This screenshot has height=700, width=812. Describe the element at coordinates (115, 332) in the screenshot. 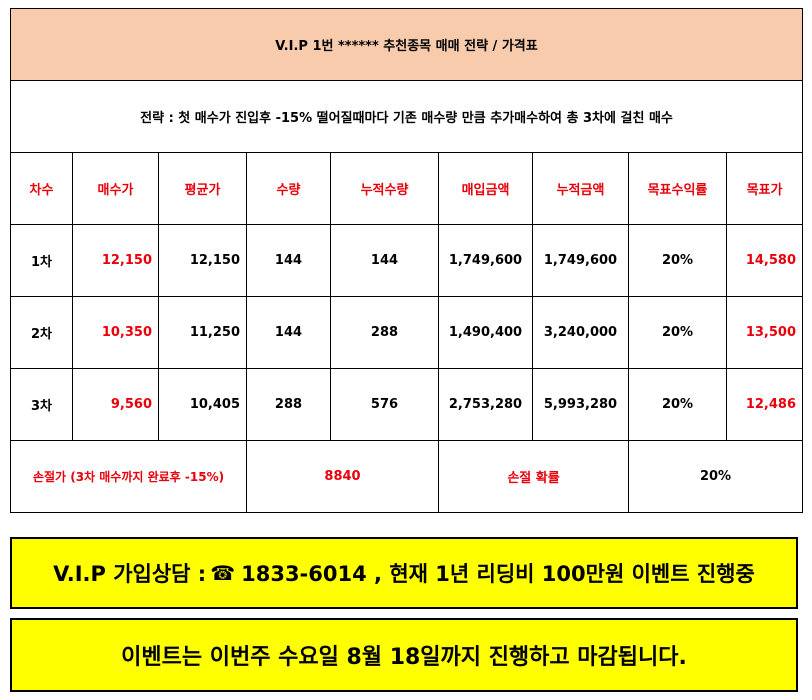

I see `buy-price-cell: 10,350` at that location.